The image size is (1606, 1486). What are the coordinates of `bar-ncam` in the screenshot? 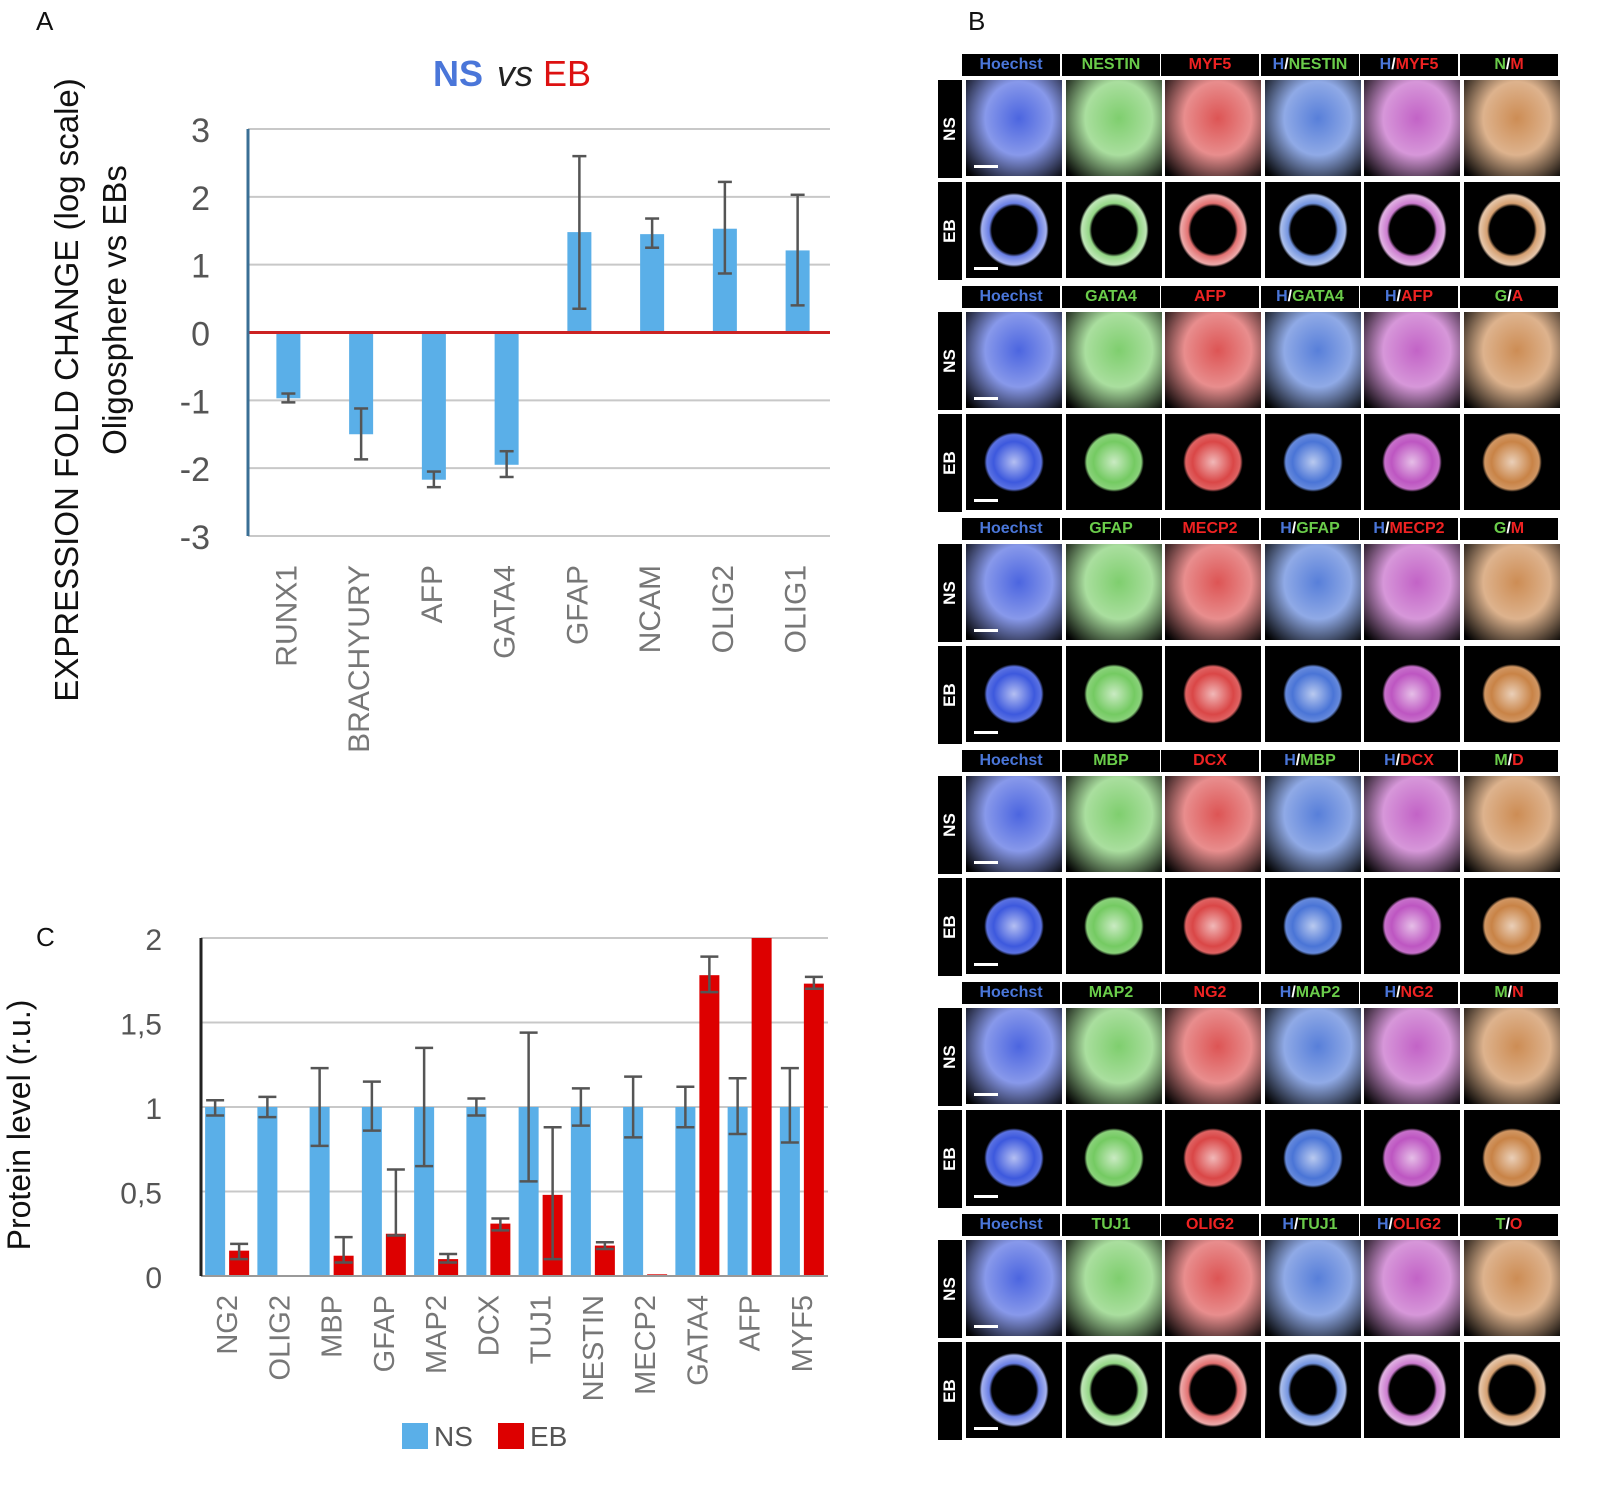 It's located at (652, 283).